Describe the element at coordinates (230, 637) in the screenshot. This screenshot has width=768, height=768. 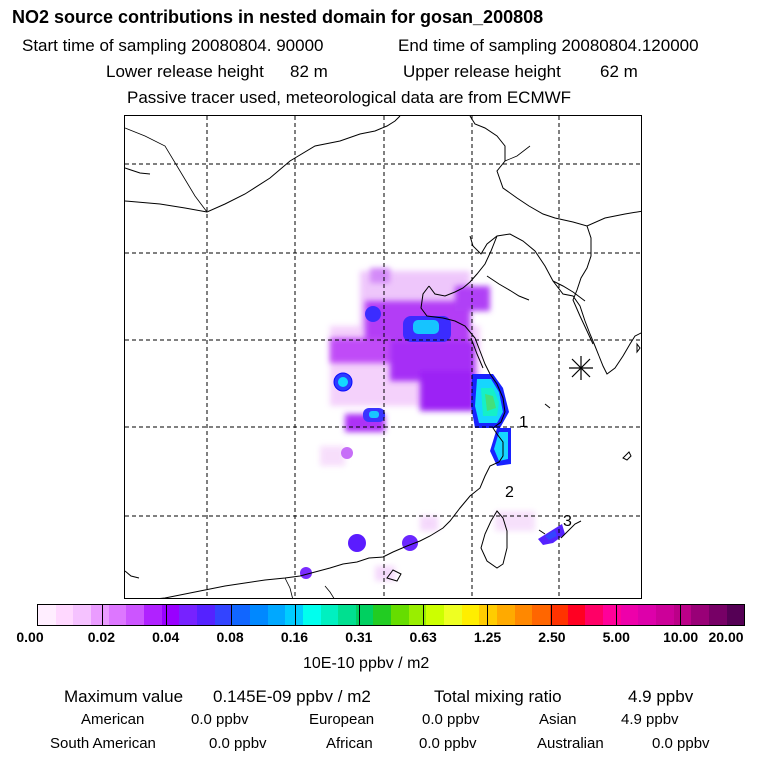
I see `colorbar-tick-label: 0.08` at that location.